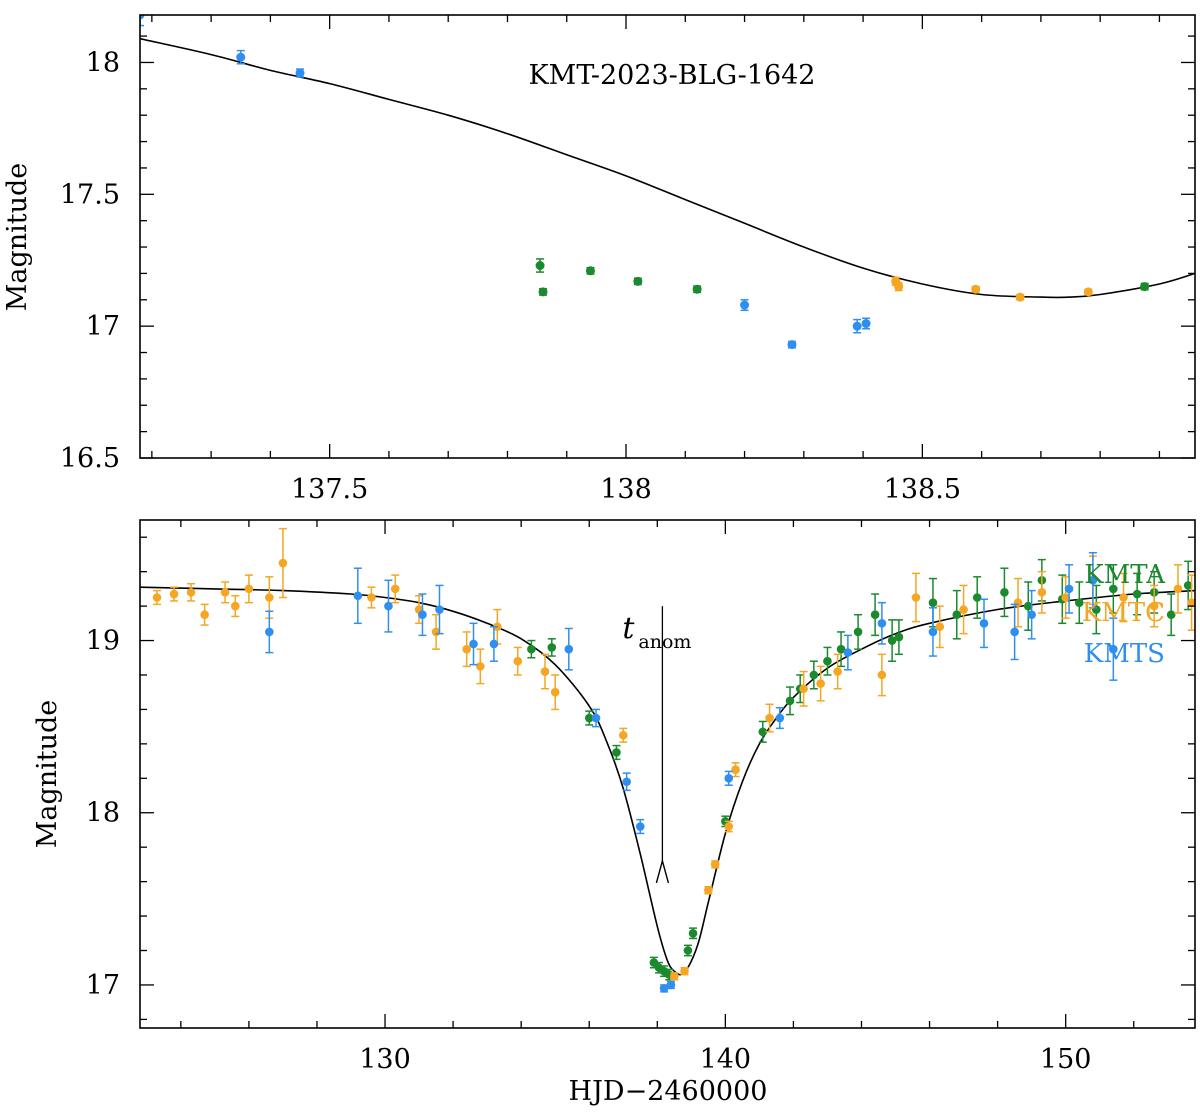 The height and width of the screenshot is (1112, 1200). I want to click on top-y-axis-label: Magnitude, so click(17, 237).